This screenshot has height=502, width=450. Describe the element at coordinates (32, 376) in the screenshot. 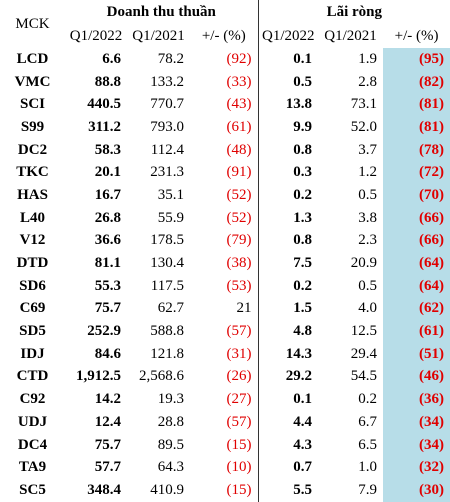

I see `ticker: CTD` at that location.